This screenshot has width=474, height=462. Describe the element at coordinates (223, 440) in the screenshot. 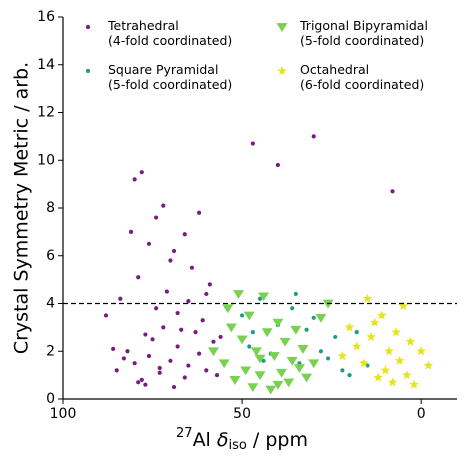

I see `x-label-delta: δ` at that location.